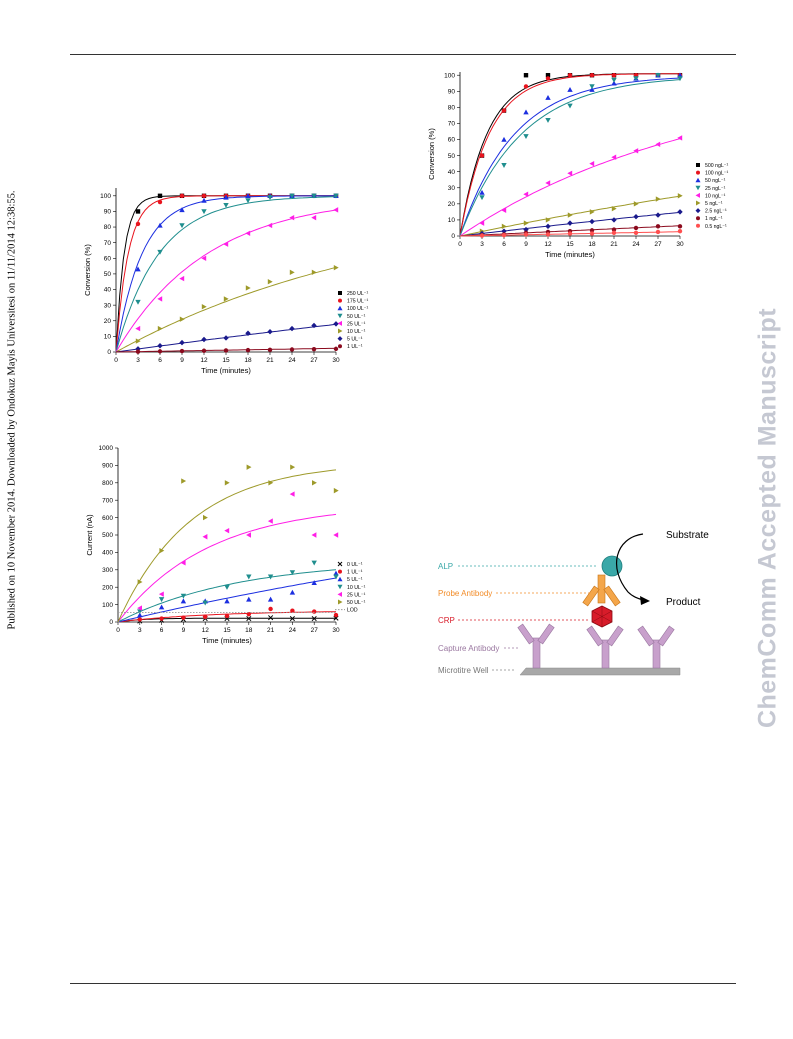 The width and height of the screenshot is (793, 1039). What do you see at coordinates (452, 91) in the screenshot?
I see `y-tick-label: 90` at bounding box center [452, 91].